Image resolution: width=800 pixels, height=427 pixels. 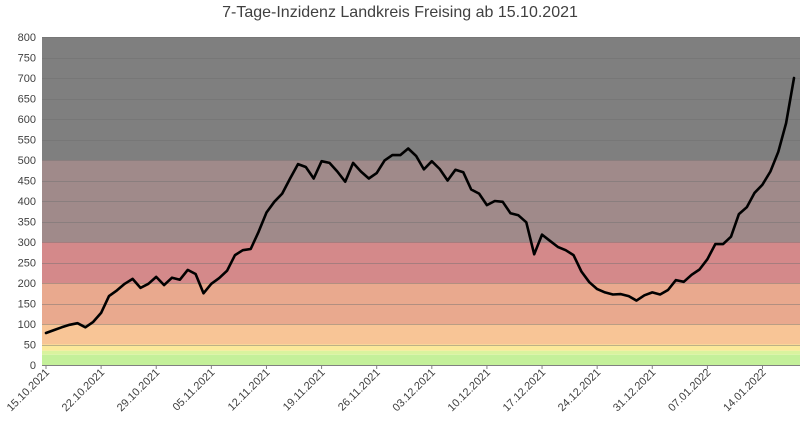 I want to click on y-tick-label: 0, so click(x=33, y=366).